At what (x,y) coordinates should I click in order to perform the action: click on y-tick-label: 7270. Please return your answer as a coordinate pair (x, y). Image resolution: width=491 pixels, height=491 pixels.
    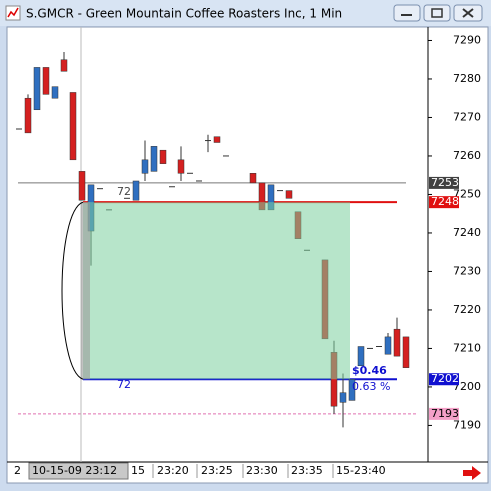
    Looking at the image, I should click on (467, 116).